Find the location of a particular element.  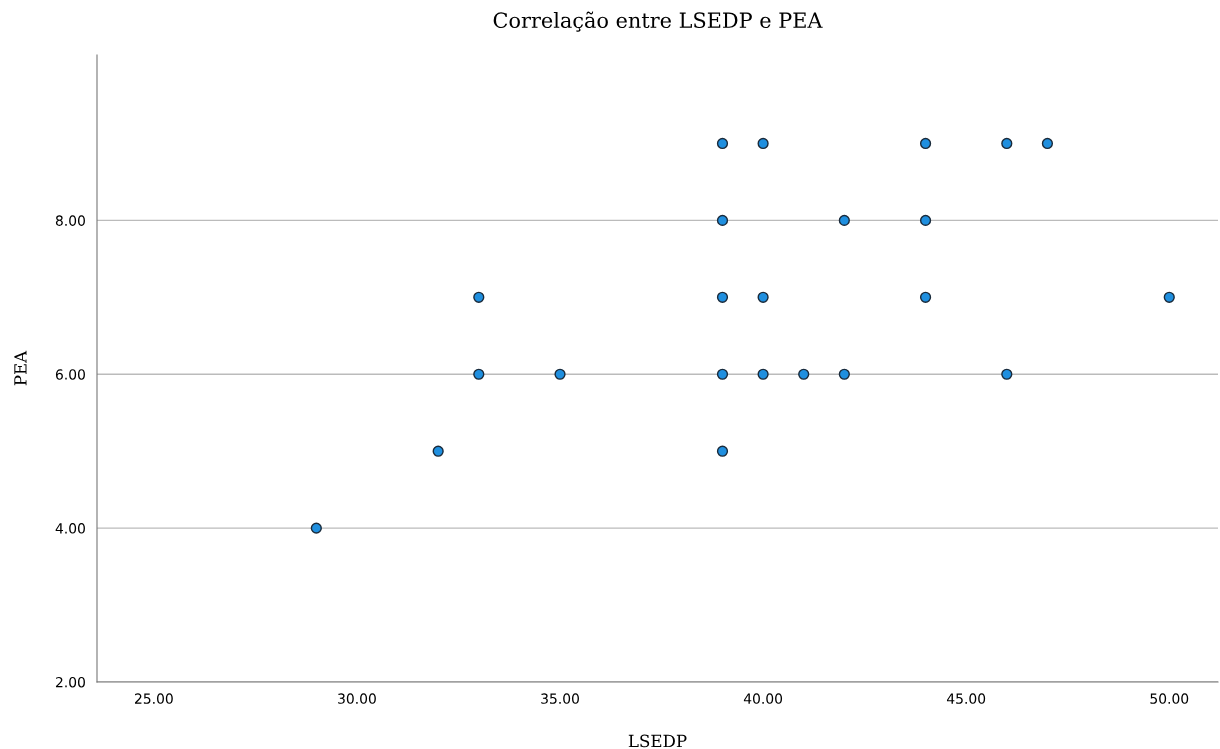

y-tick-label: 2.00 is located at coordinates (70, 682).